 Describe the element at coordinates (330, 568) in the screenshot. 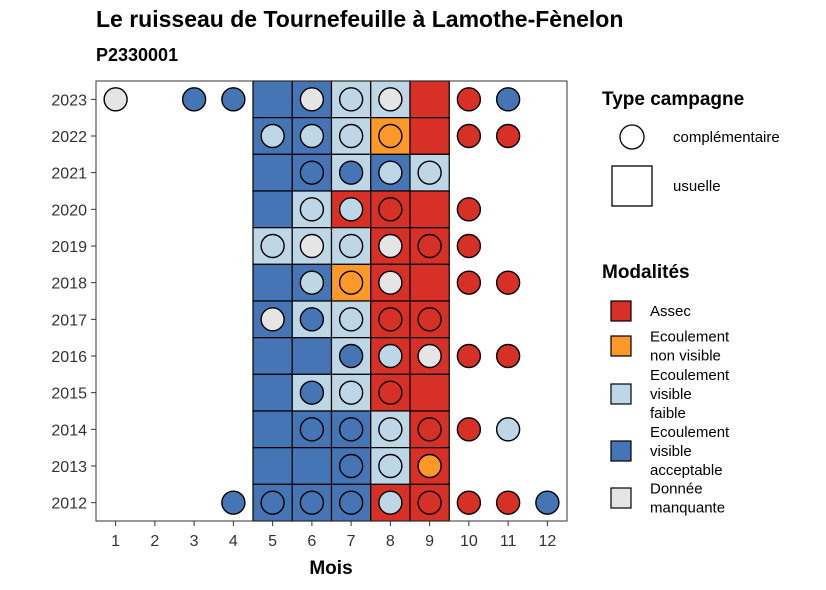

I see `x-axis-title: Mois` at that location.